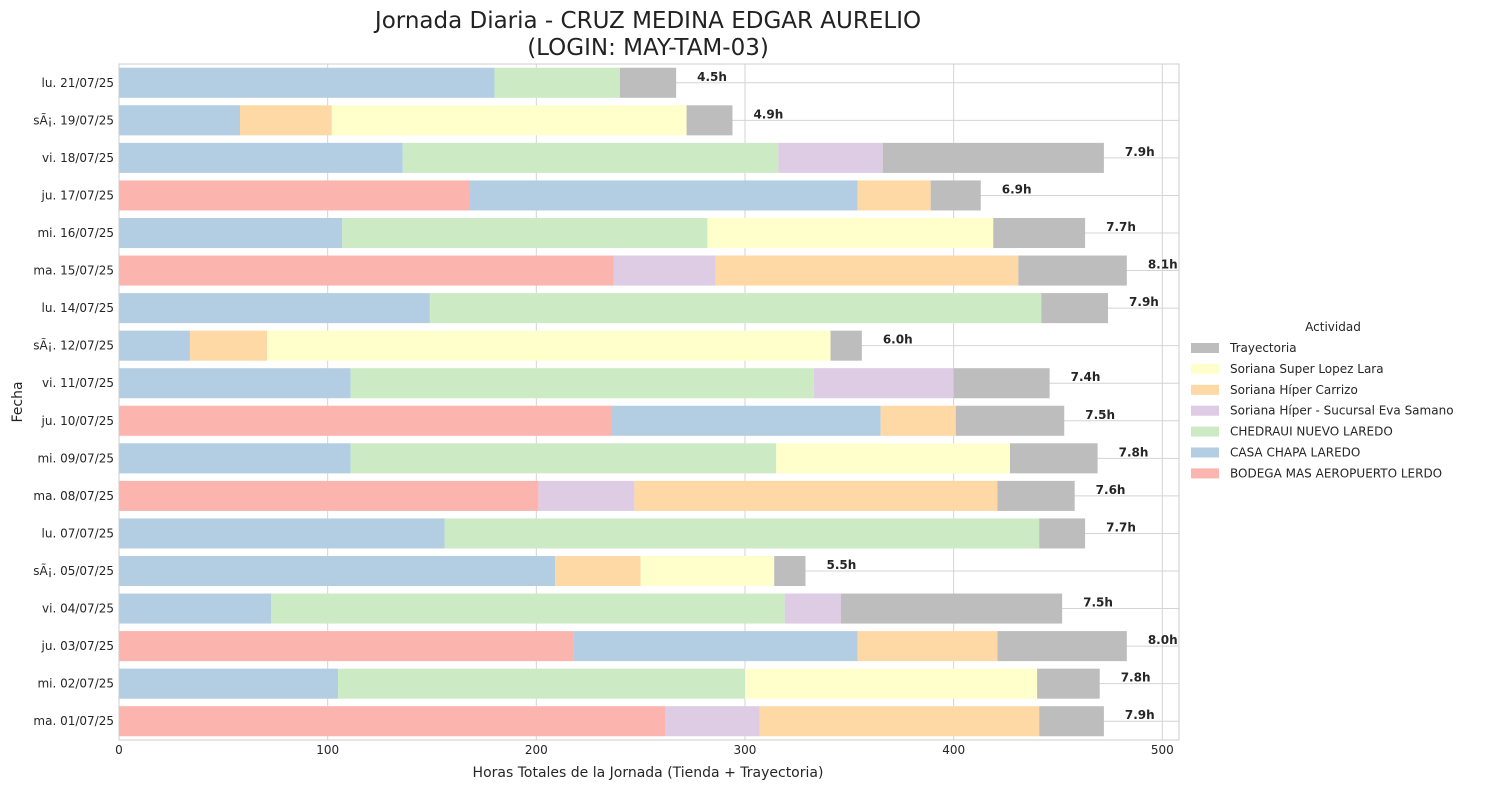 The width and height of the screenshot is (1489, 790). Describe the element at coordinates (78, 533) in the screenshot. I see `y-tick-label: lu. 07/07/25` at that location.